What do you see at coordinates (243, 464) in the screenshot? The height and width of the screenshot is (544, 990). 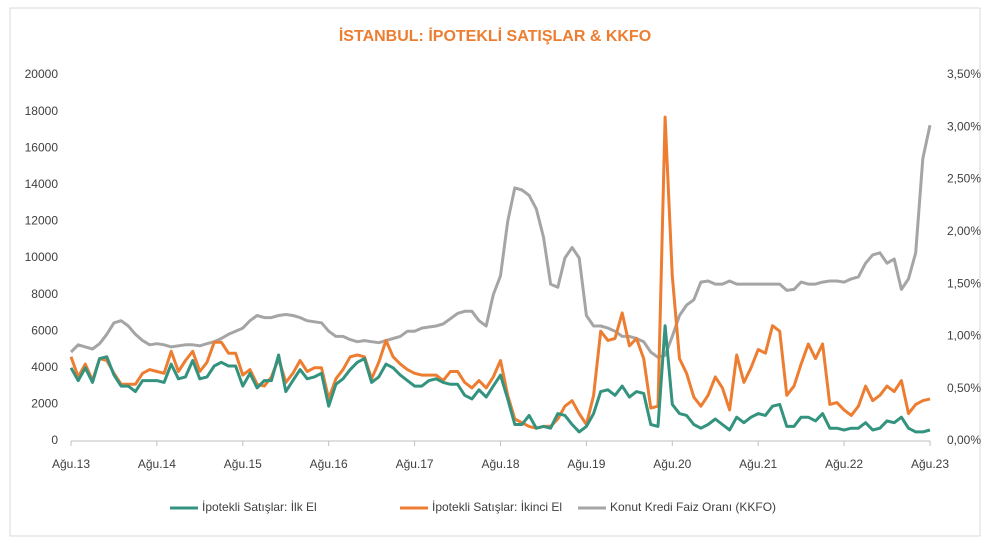 I see `x-tick-label: Ağu.15` at bounding box center [243, 464].